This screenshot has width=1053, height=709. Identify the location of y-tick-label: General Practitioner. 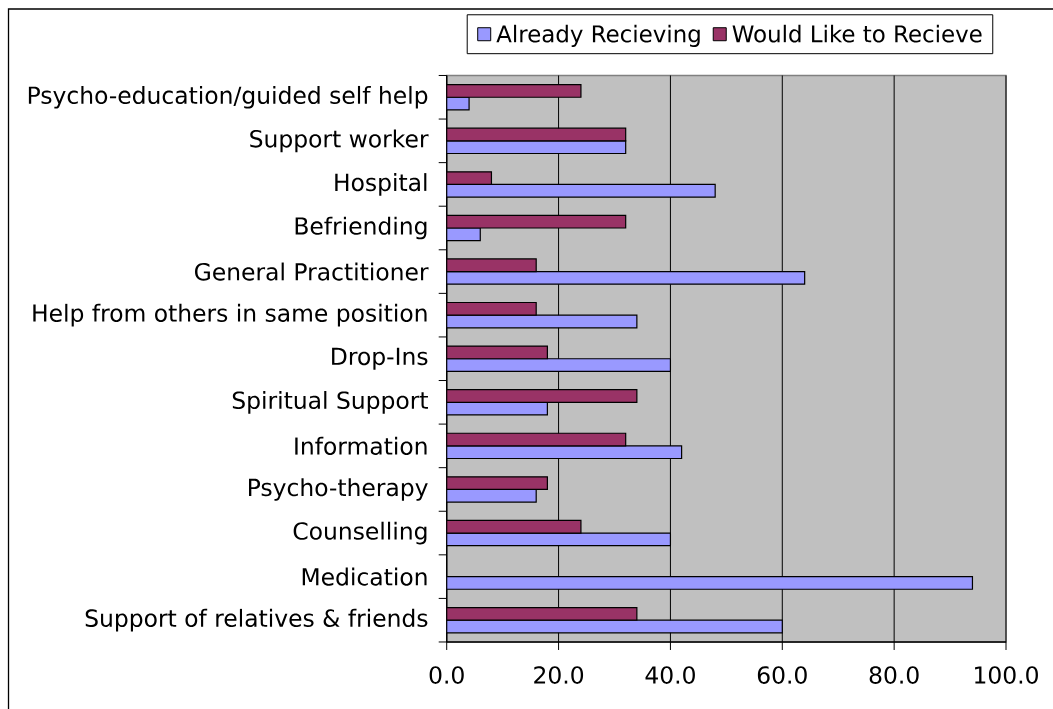
(312, 271).